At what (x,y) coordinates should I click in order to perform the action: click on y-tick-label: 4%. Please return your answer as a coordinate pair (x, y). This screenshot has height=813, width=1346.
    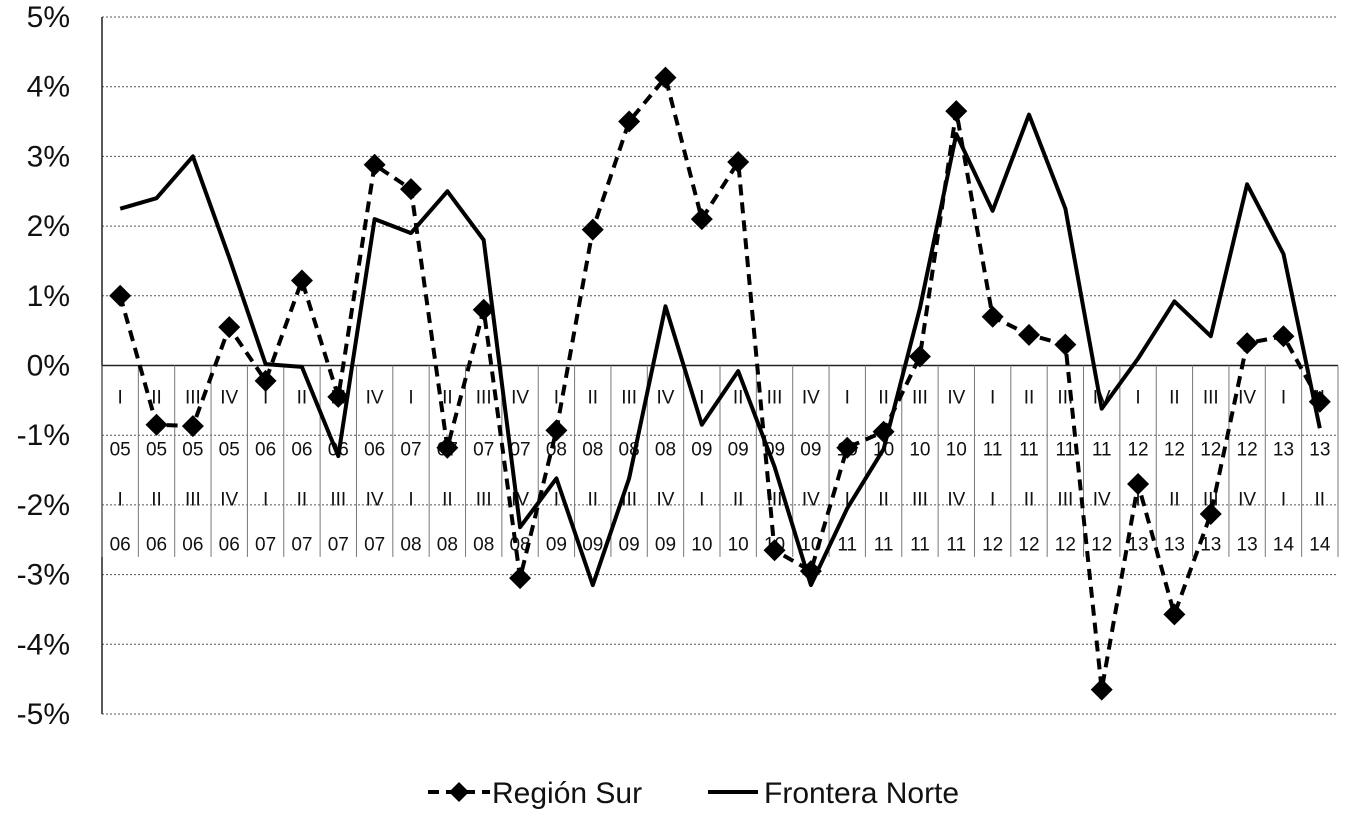
    Looking at the image, I should click on (48, 87).